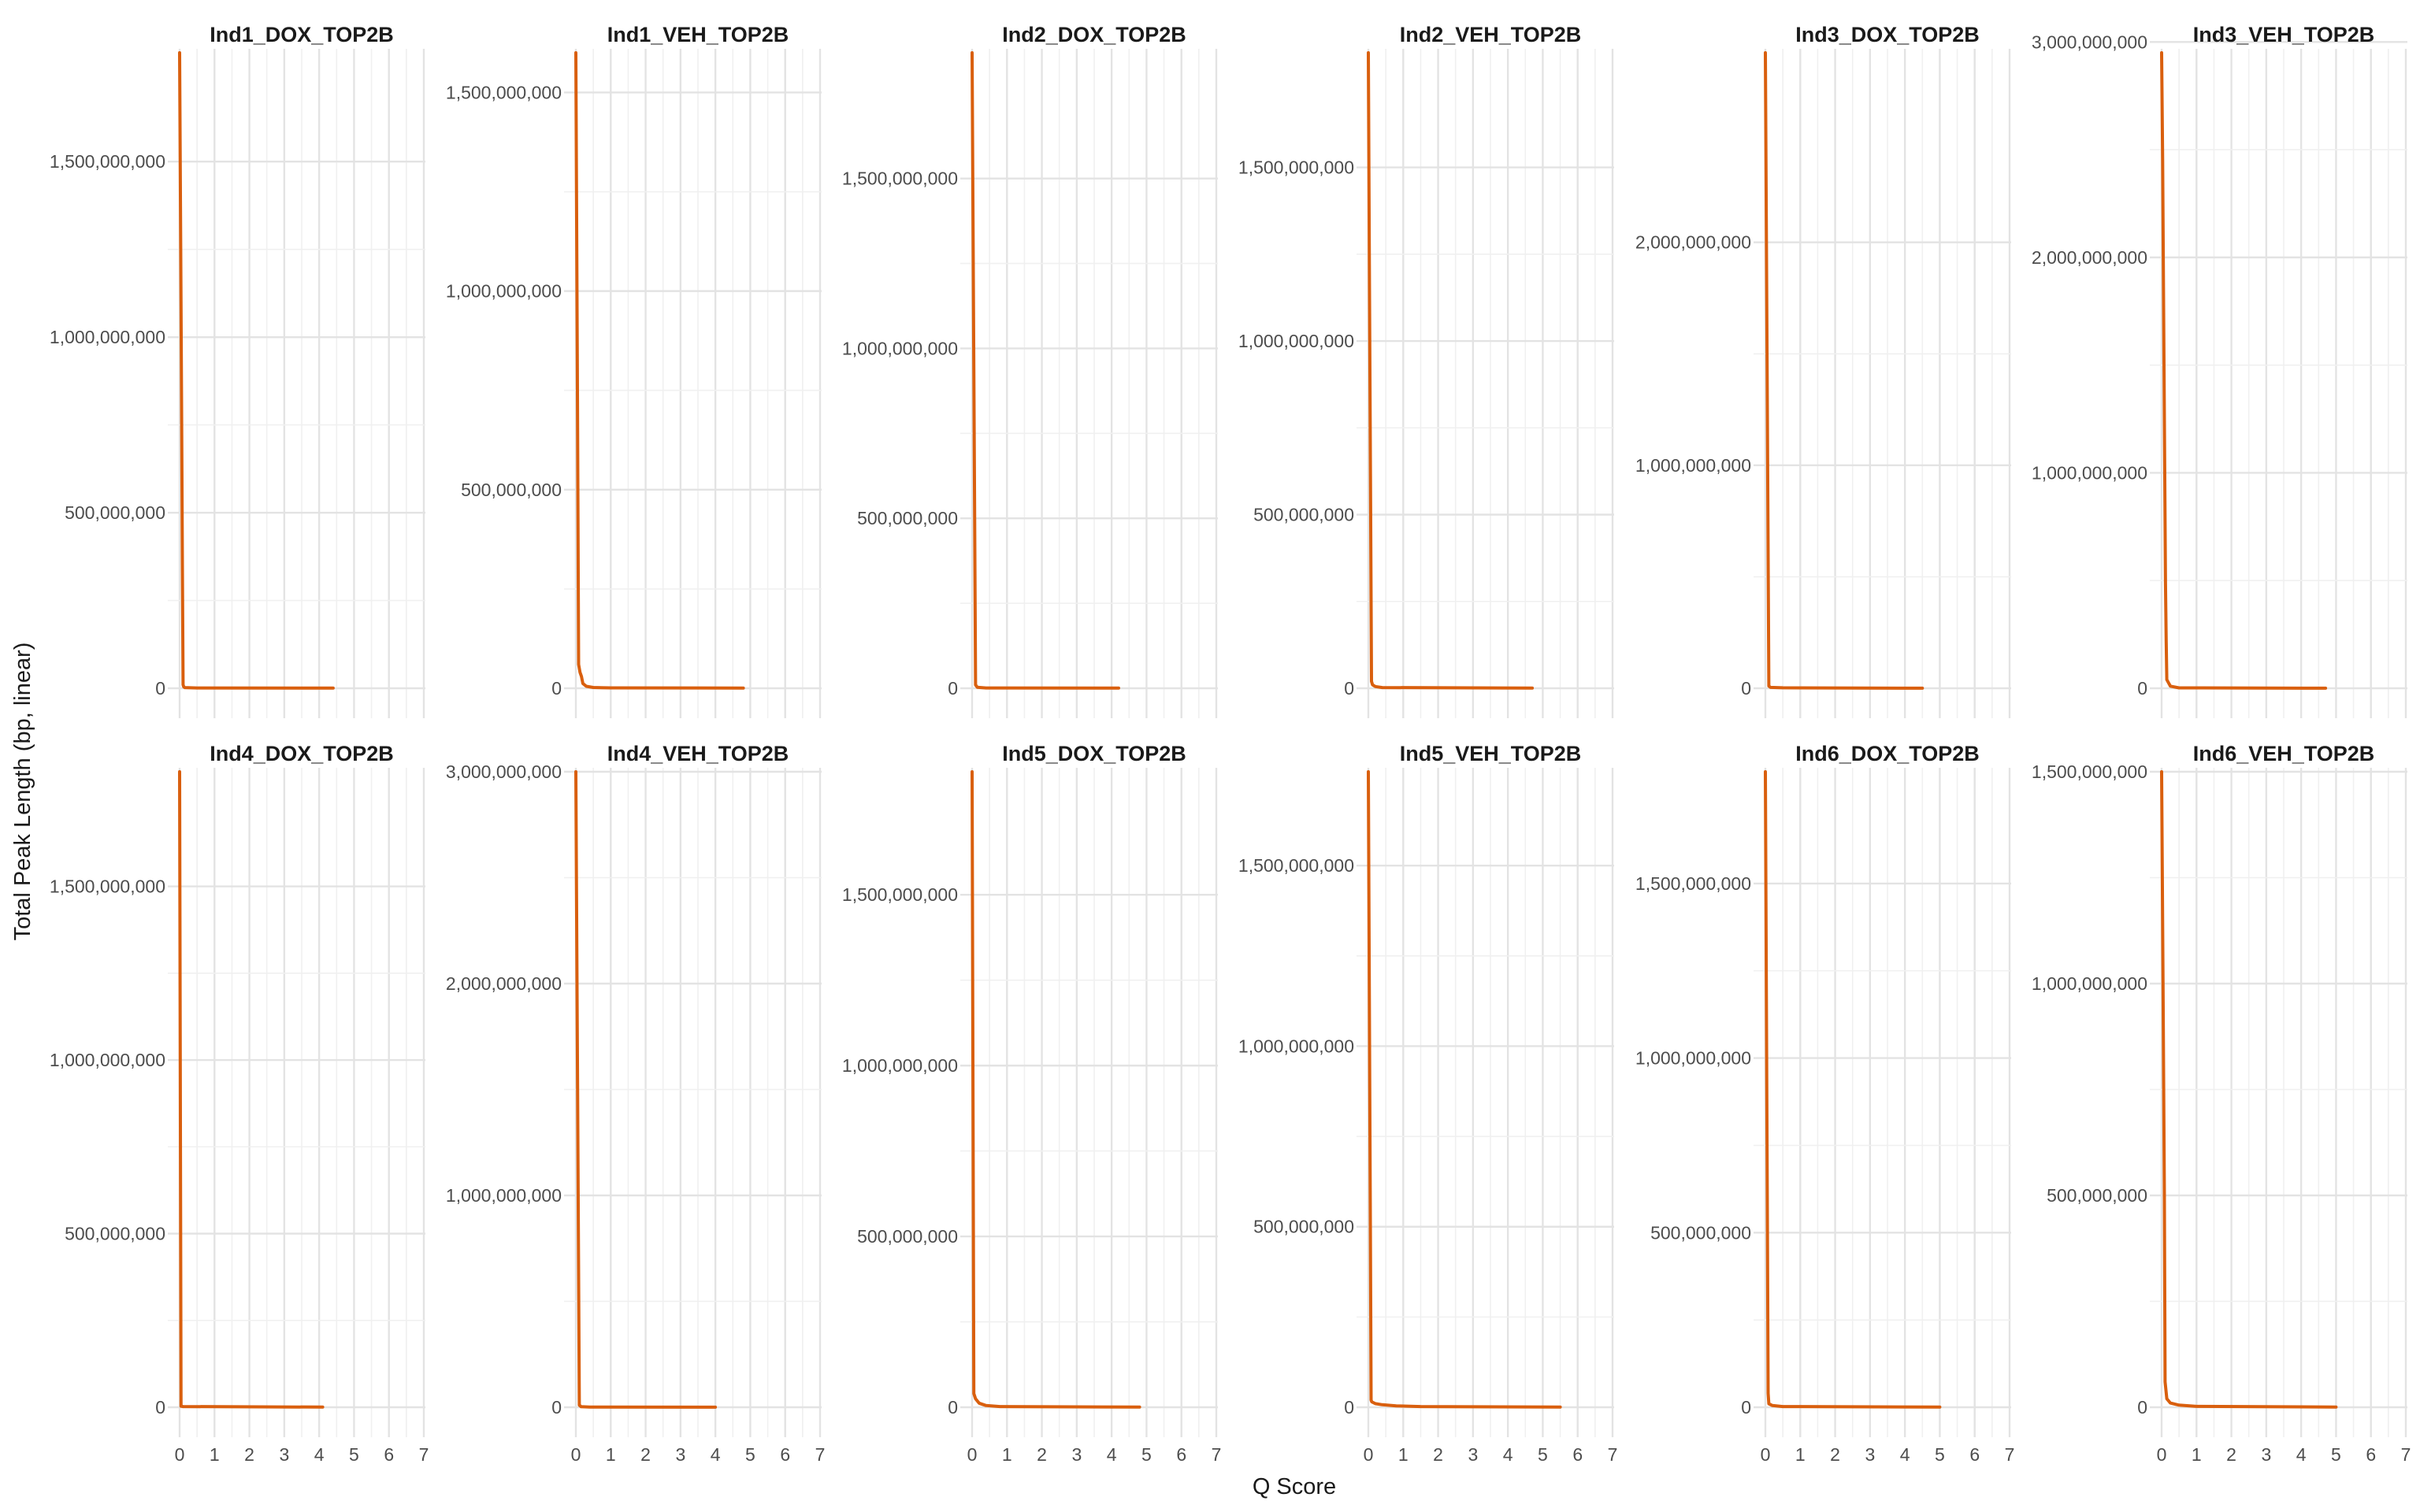 Image resolution: width=2420 pixels, height=1512 pixels. I want to click on facet-title: Ind5_DOX_TOP2B, so click(1094, 753).